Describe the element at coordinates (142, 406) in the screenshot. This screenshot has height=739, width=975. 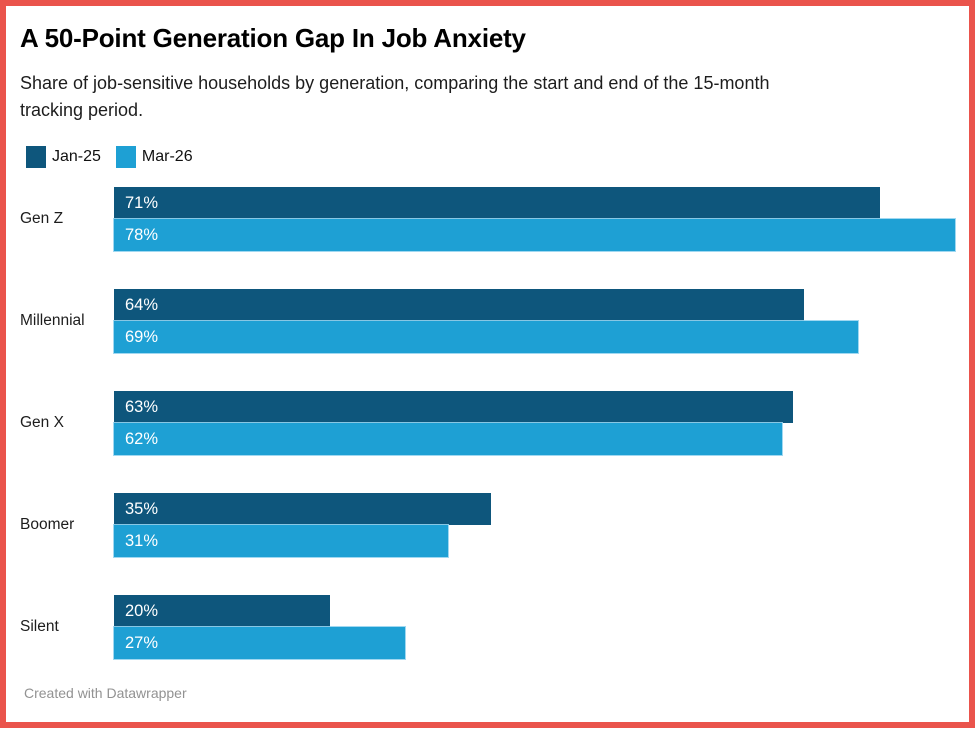
I see `bar-value-label: 63%` at that location.